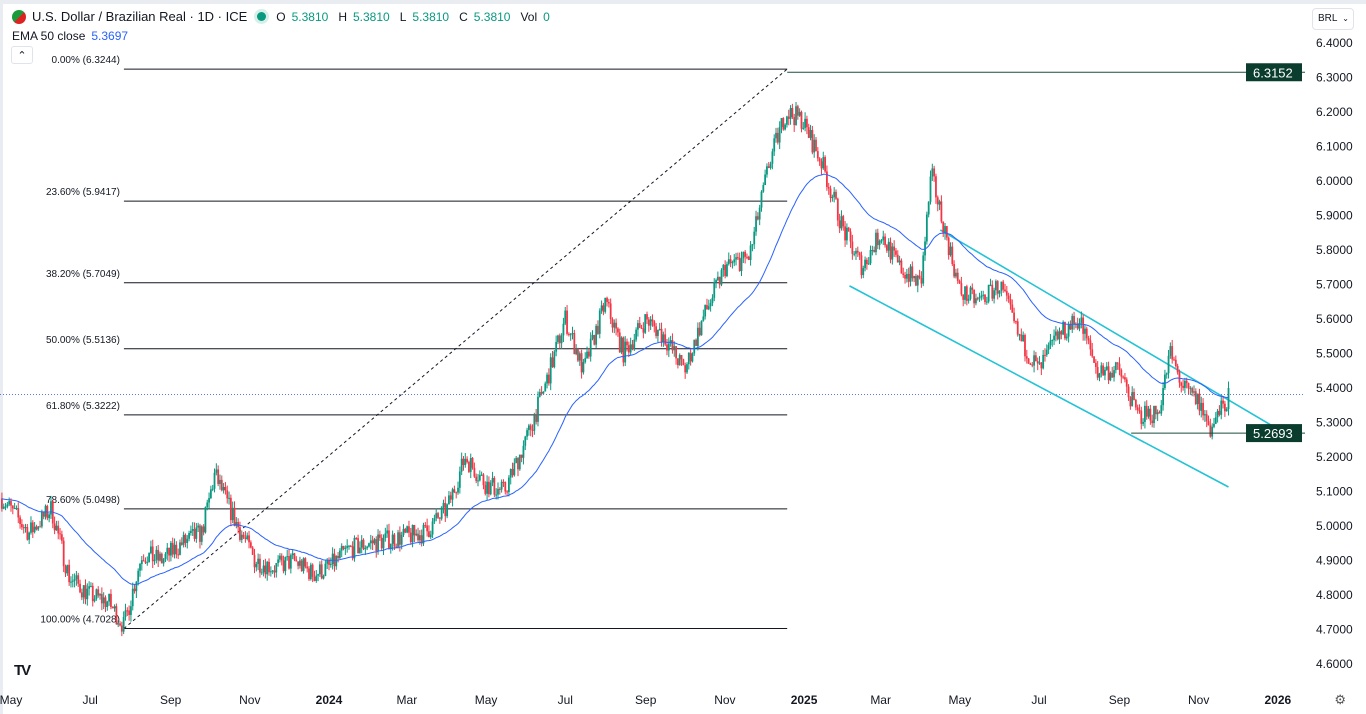 The height and width of the screenshot is (714, 1366). Describe the element at coordinates (22, 55) in the screenshot. I see `collapse-legend-button: ⌃` at that location.